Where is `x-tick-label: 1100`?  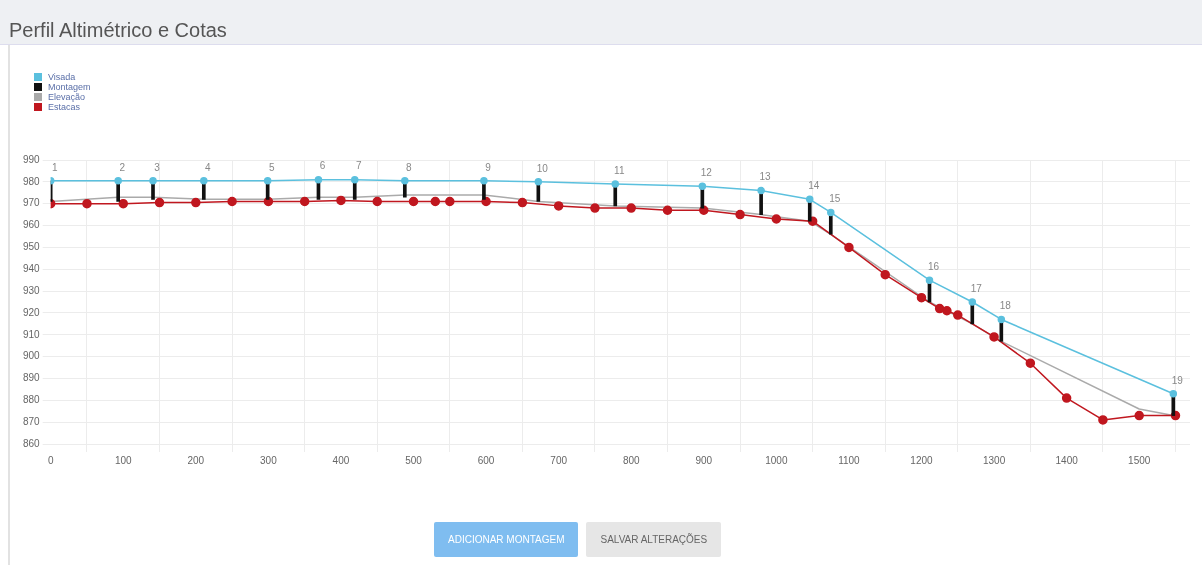
x-tick-label: 1100 is located at coordinates (849, 460).